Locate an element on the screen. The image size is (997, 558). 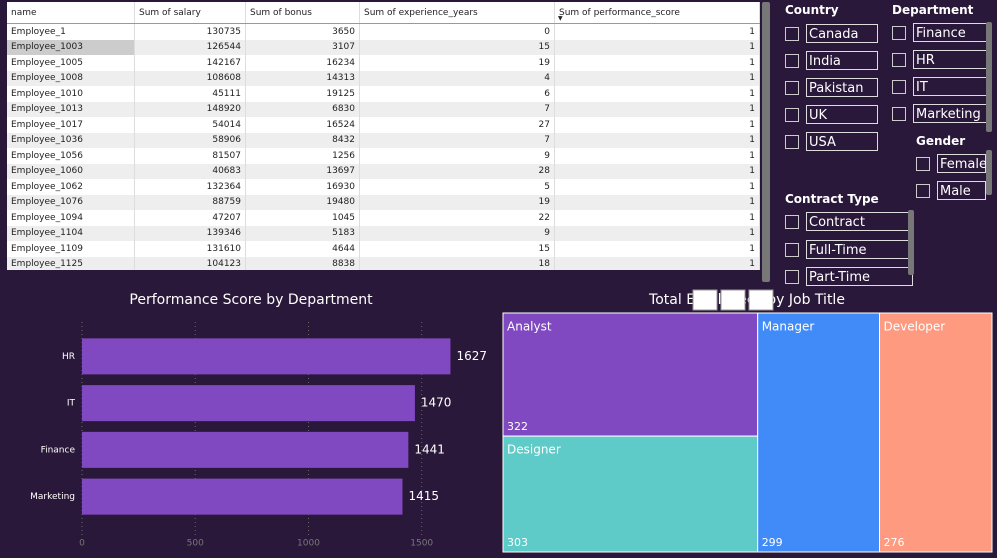
table-cell: 18 is located at coordinates (457, 263).